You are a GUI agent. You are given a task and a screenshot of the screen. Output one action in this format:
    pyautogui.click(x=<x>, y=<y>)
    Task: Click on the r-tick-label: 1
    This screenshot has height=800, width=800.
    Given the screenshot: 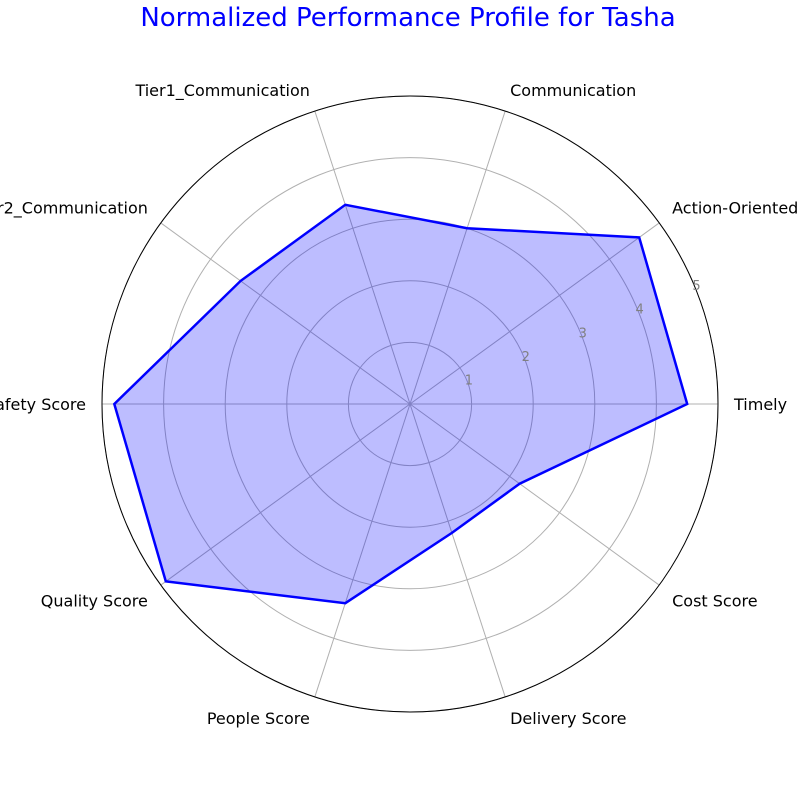 What is the action you would take?
    pyautogui.click(x=469, y=380)
    